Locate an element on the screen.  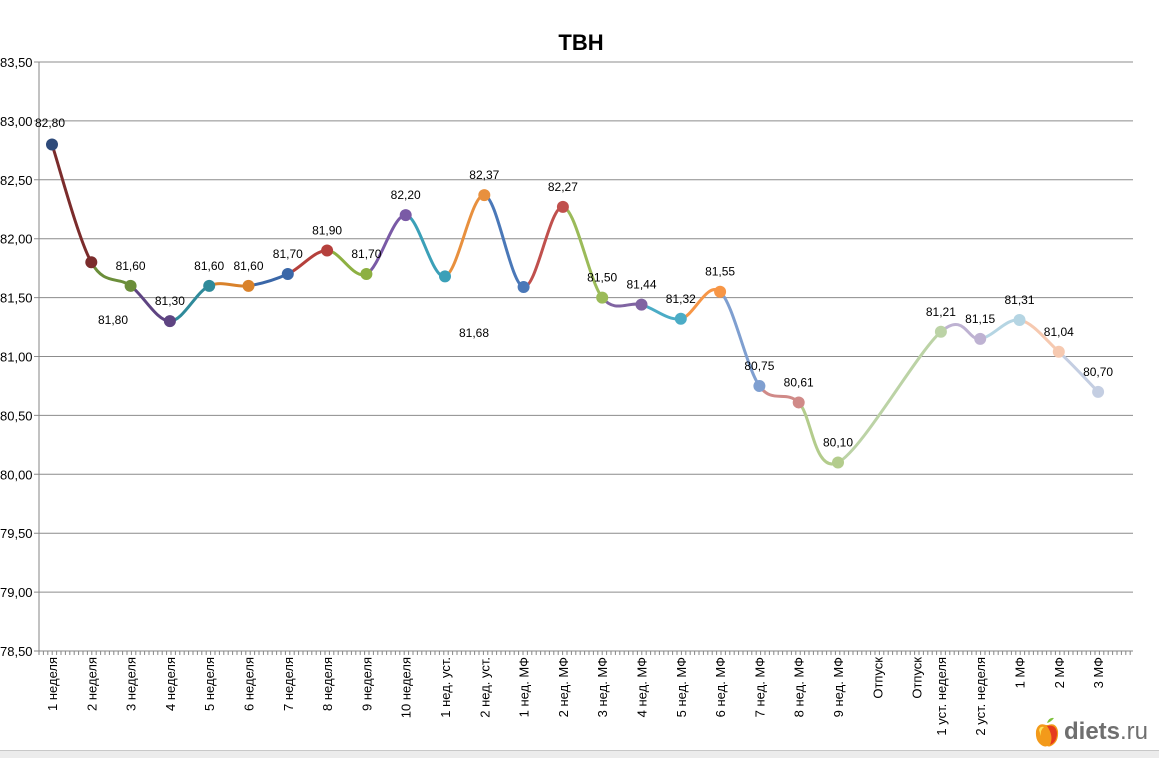
y-tick-label: 79,50 is located at coordinates (16, 533).